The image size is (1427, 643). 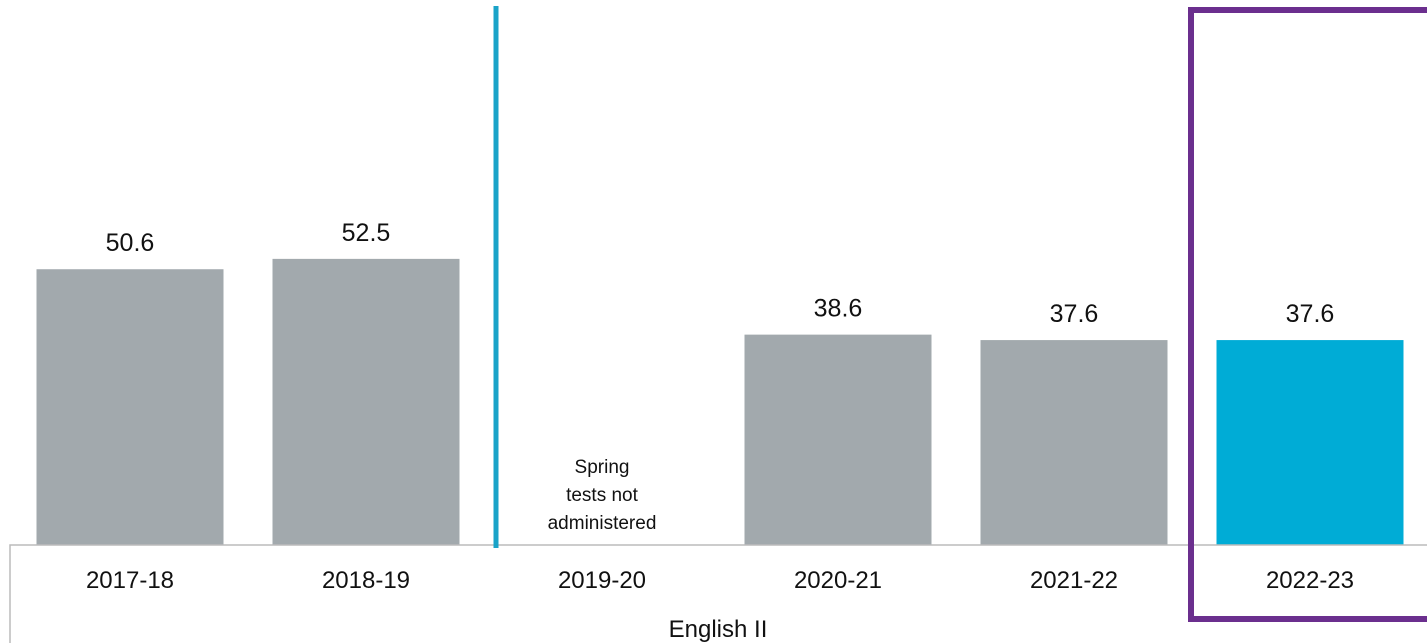 I want to click on data-label-2021-22: 37.6, so click(x=1074, y=314).